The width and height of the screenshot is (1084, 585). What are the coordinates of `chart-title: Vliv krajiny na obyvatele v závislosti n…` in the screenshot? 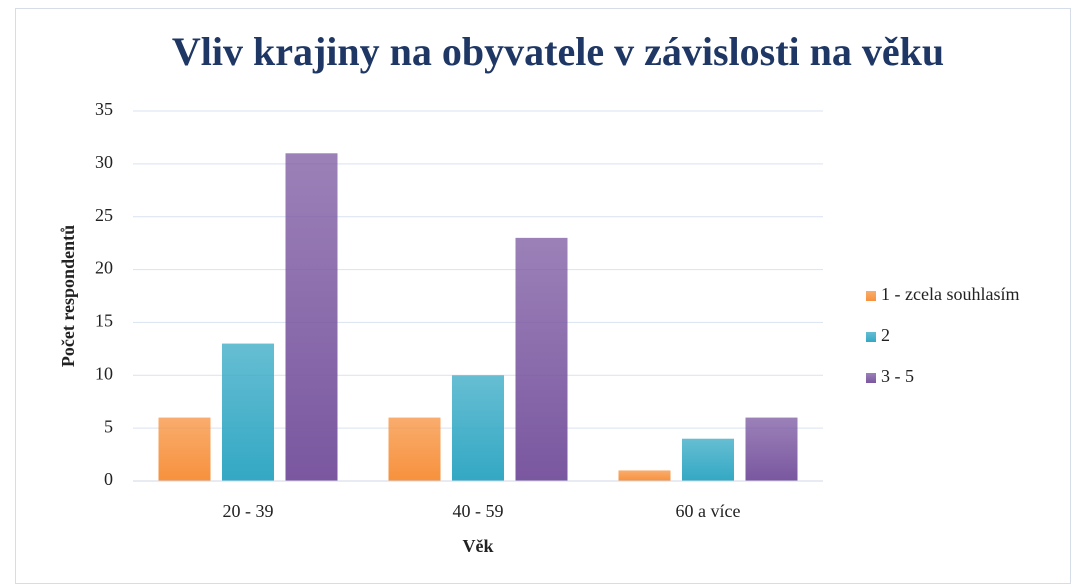 It's located at (558, 51).